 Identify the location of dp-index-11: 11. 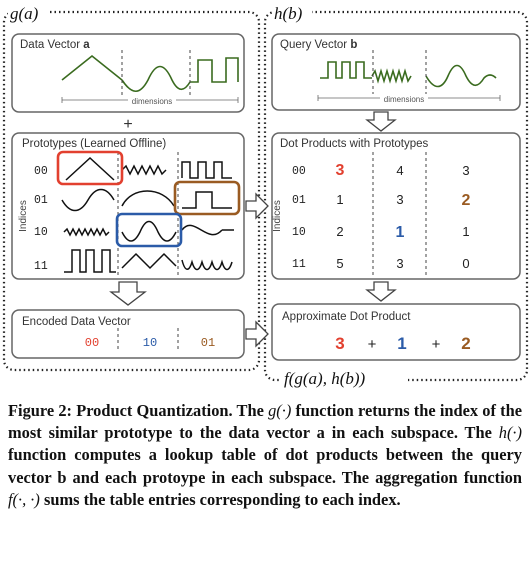
(299, 264).